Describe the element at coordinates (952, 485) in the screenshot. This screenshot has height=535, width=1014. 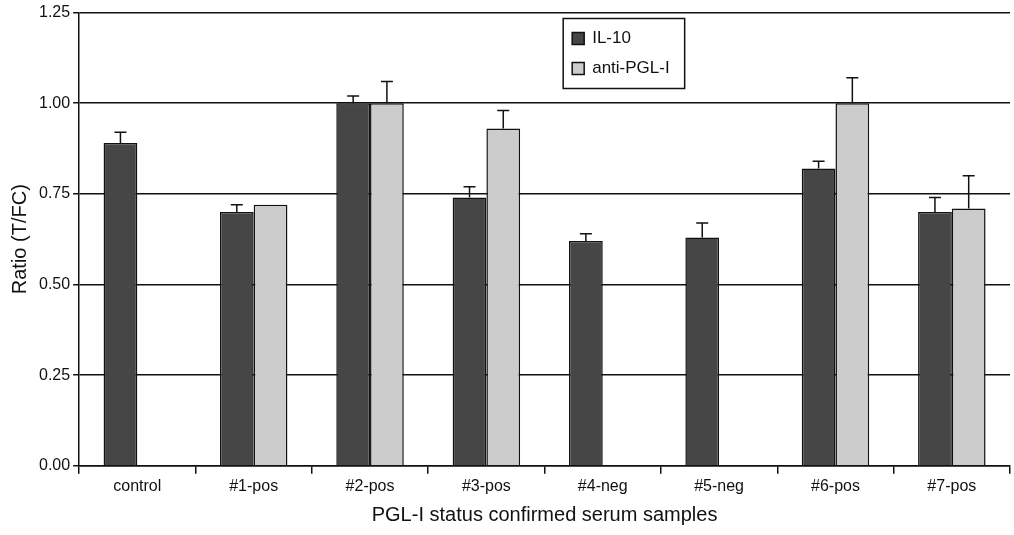
I see `x-tick-label: #7-pos` at that location.